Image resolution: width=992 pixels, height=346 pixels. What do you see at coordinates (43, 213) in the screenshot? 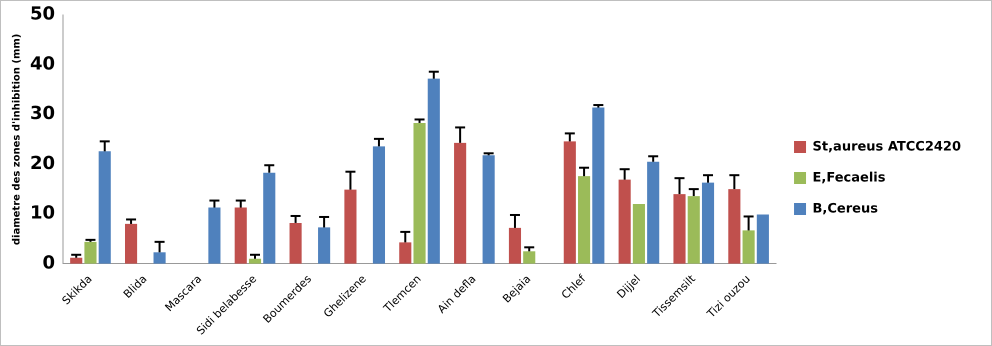
I see `y-tick-label: 10` at bounding box center [43, 213].